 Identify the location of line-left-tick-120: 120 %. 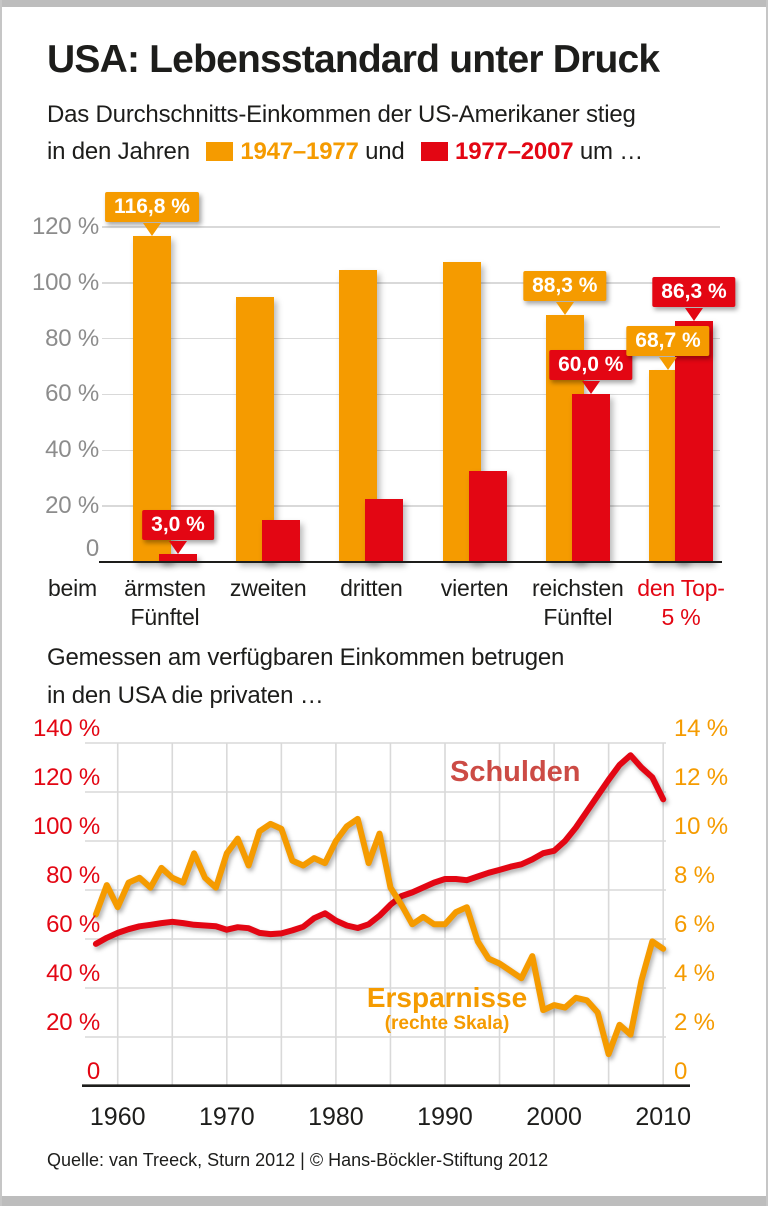
(66, 777).